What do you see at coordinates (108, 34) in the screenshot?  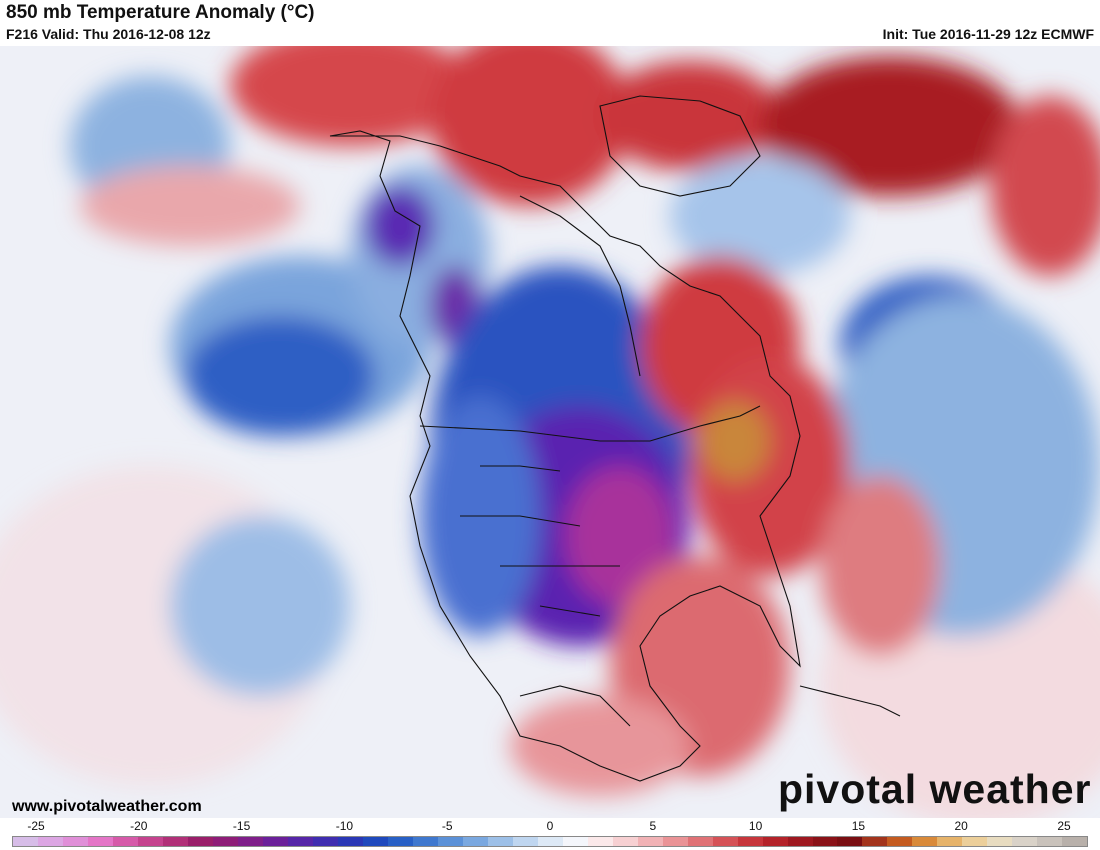 I see `valid-time-label: F216 Valid: Thu 2016-12-08 12z` at bounding box center [108, 34].